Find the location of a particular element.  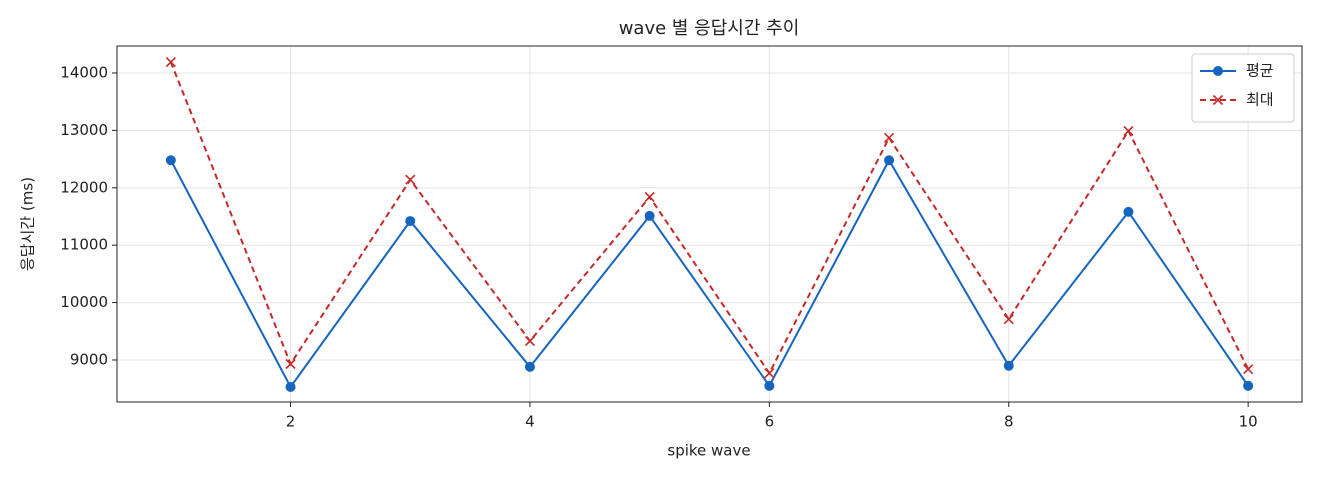

y-tick-label: 12000 is located at coordinates (84, 187).